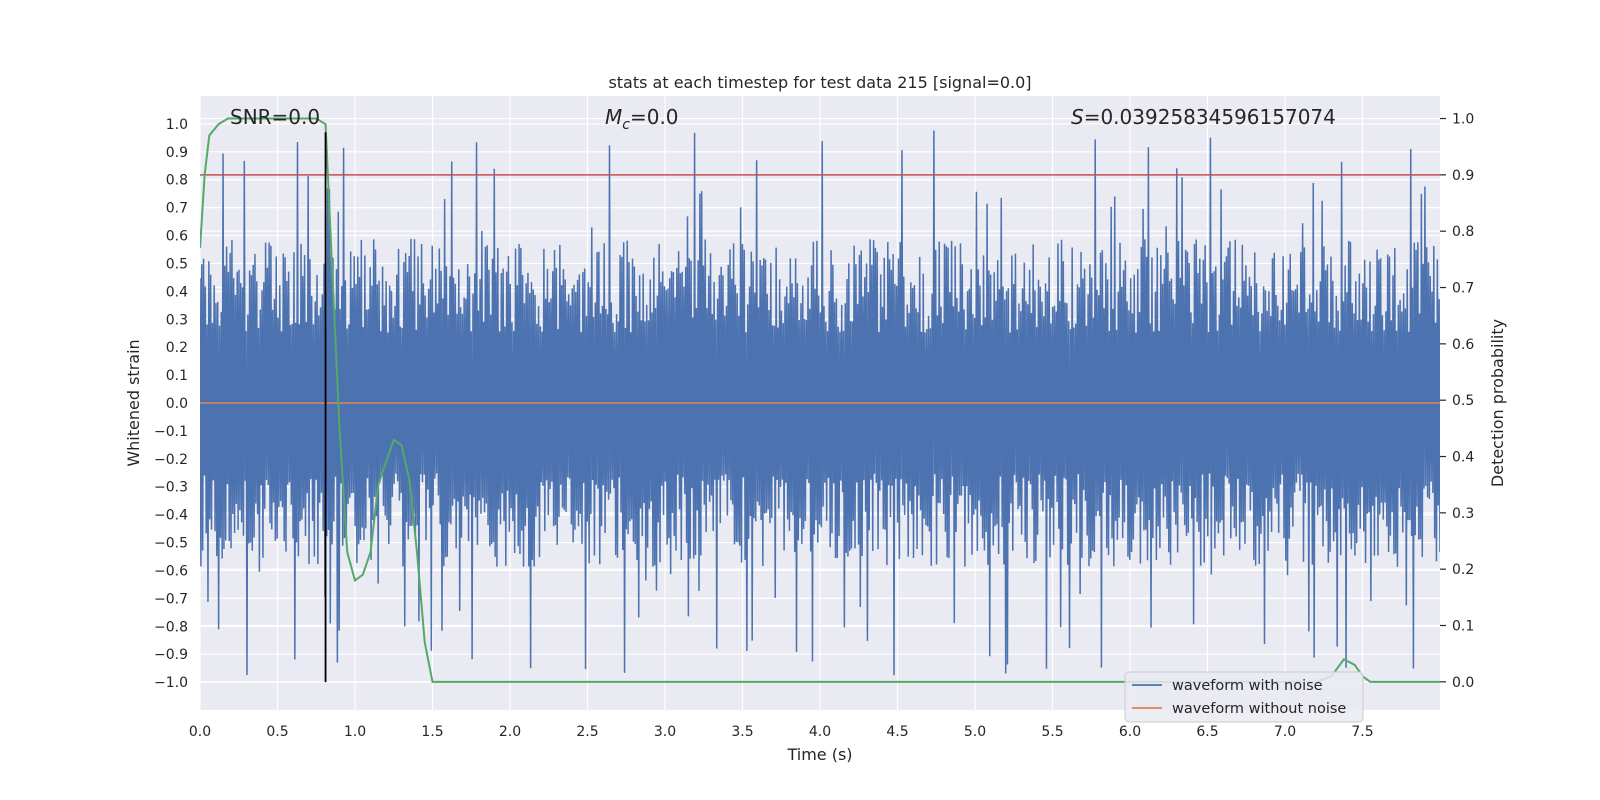 This screenshot has height=800, width=1600. What do you see at coordinates (275, 117) in the screenshot?
I see `snr-annotation: SNR=0.0` at bounding box center [275, 117].